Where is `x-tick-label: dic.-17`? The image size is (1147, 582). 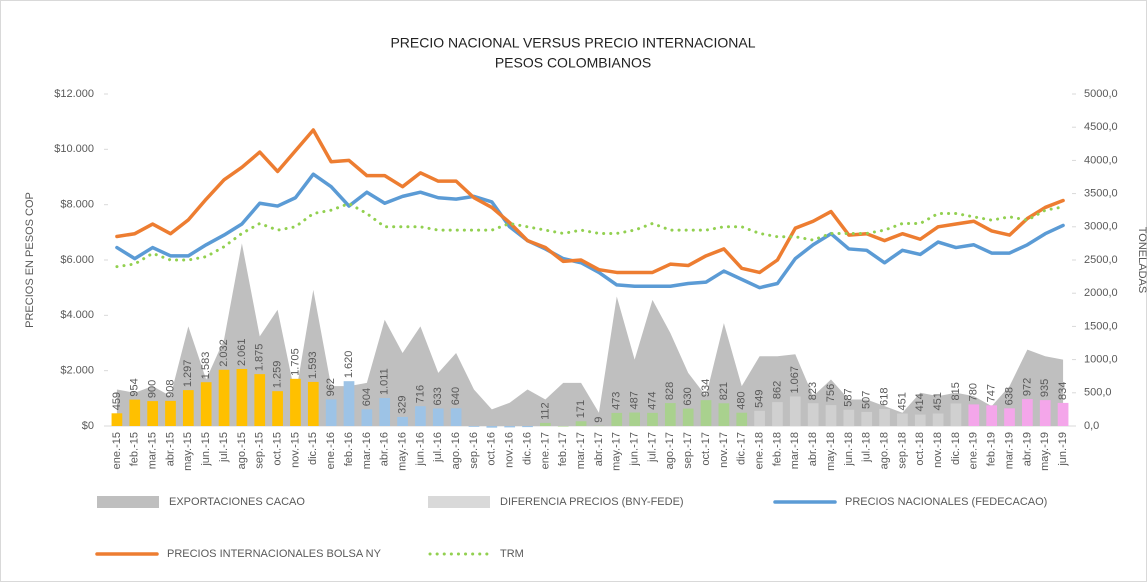 x-tick-label: dic.-17 is located at coordinates (742, 448).